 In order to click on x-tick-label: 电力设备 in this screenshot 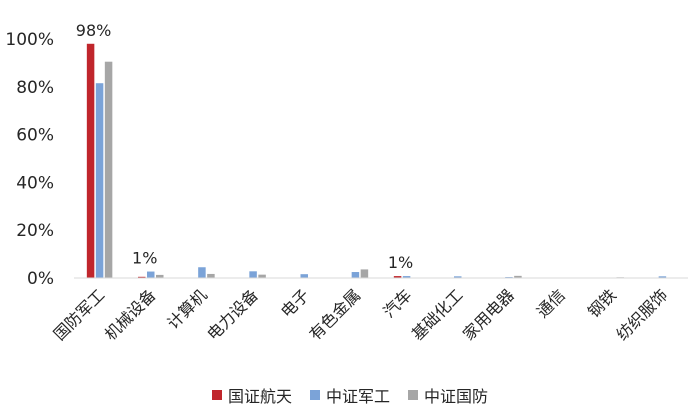, I will do `click(232, 314)`.